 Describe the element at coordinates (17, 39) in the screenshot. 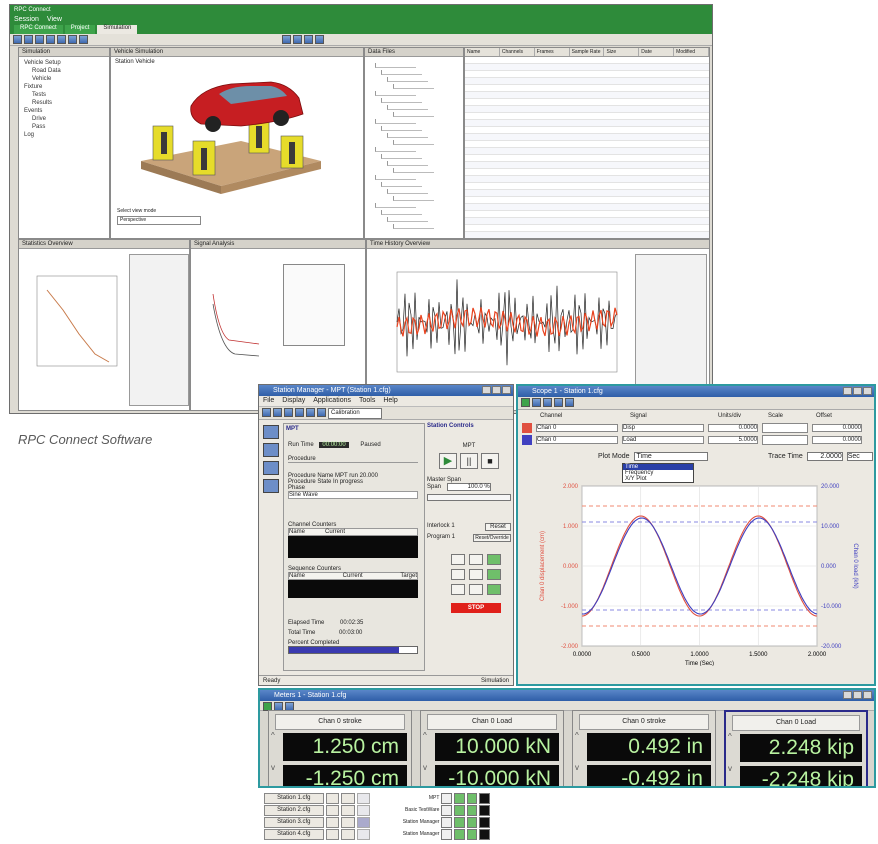

I see `new-icon` at that location.